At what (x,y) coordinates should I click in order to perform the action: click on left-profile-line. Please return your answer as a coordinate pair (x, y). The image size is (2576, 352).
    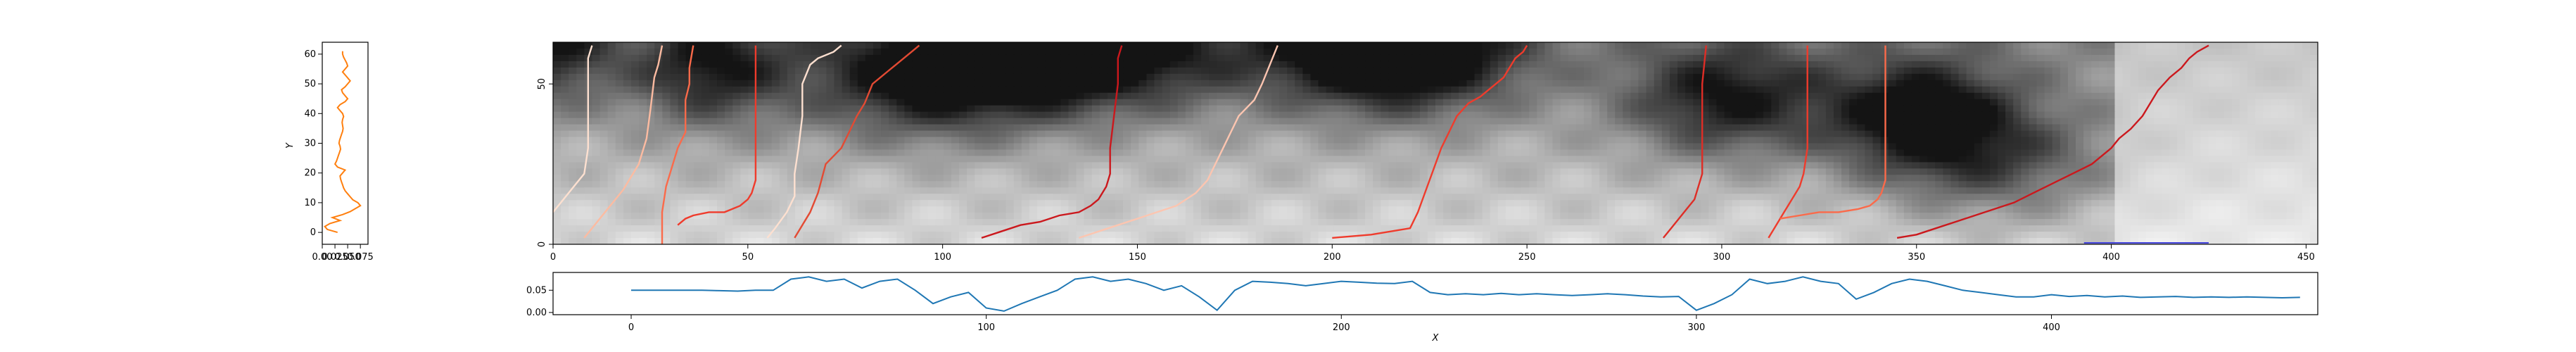
    Looking at the image, I should click on (343, 142).